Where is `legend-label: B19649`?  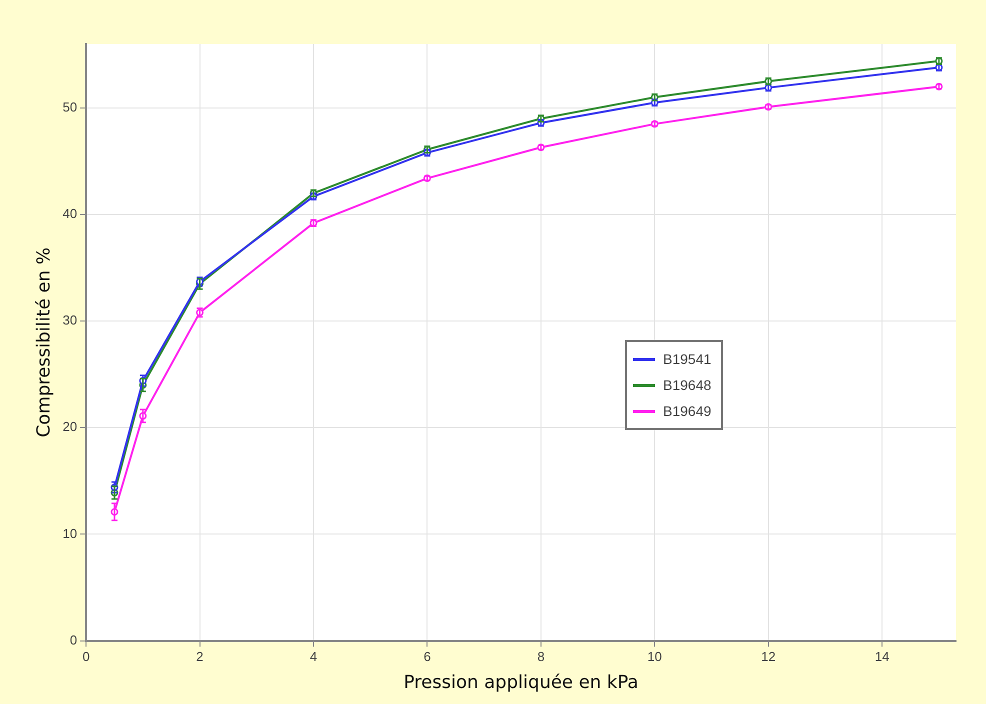
legend-label: B19649 is located at coordinates (687, 411).